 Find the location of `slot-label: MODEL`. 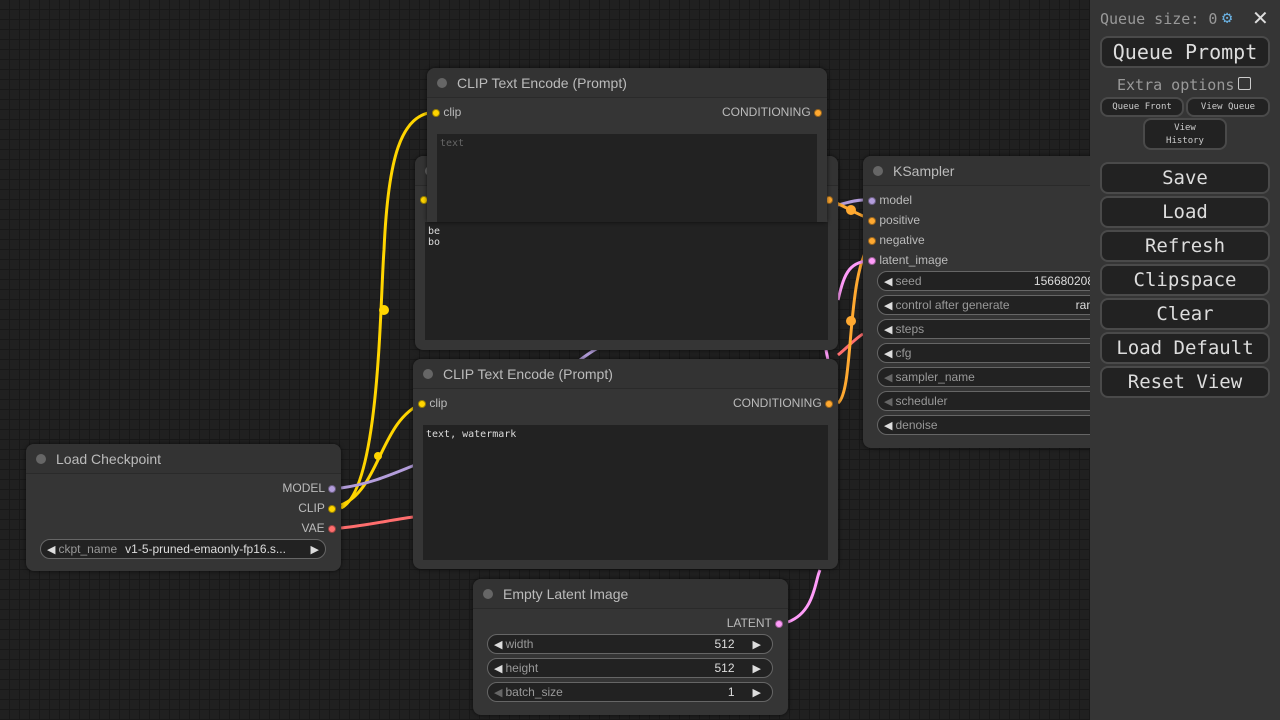

slot-label: MODEL is located at coordinates (303, 488).